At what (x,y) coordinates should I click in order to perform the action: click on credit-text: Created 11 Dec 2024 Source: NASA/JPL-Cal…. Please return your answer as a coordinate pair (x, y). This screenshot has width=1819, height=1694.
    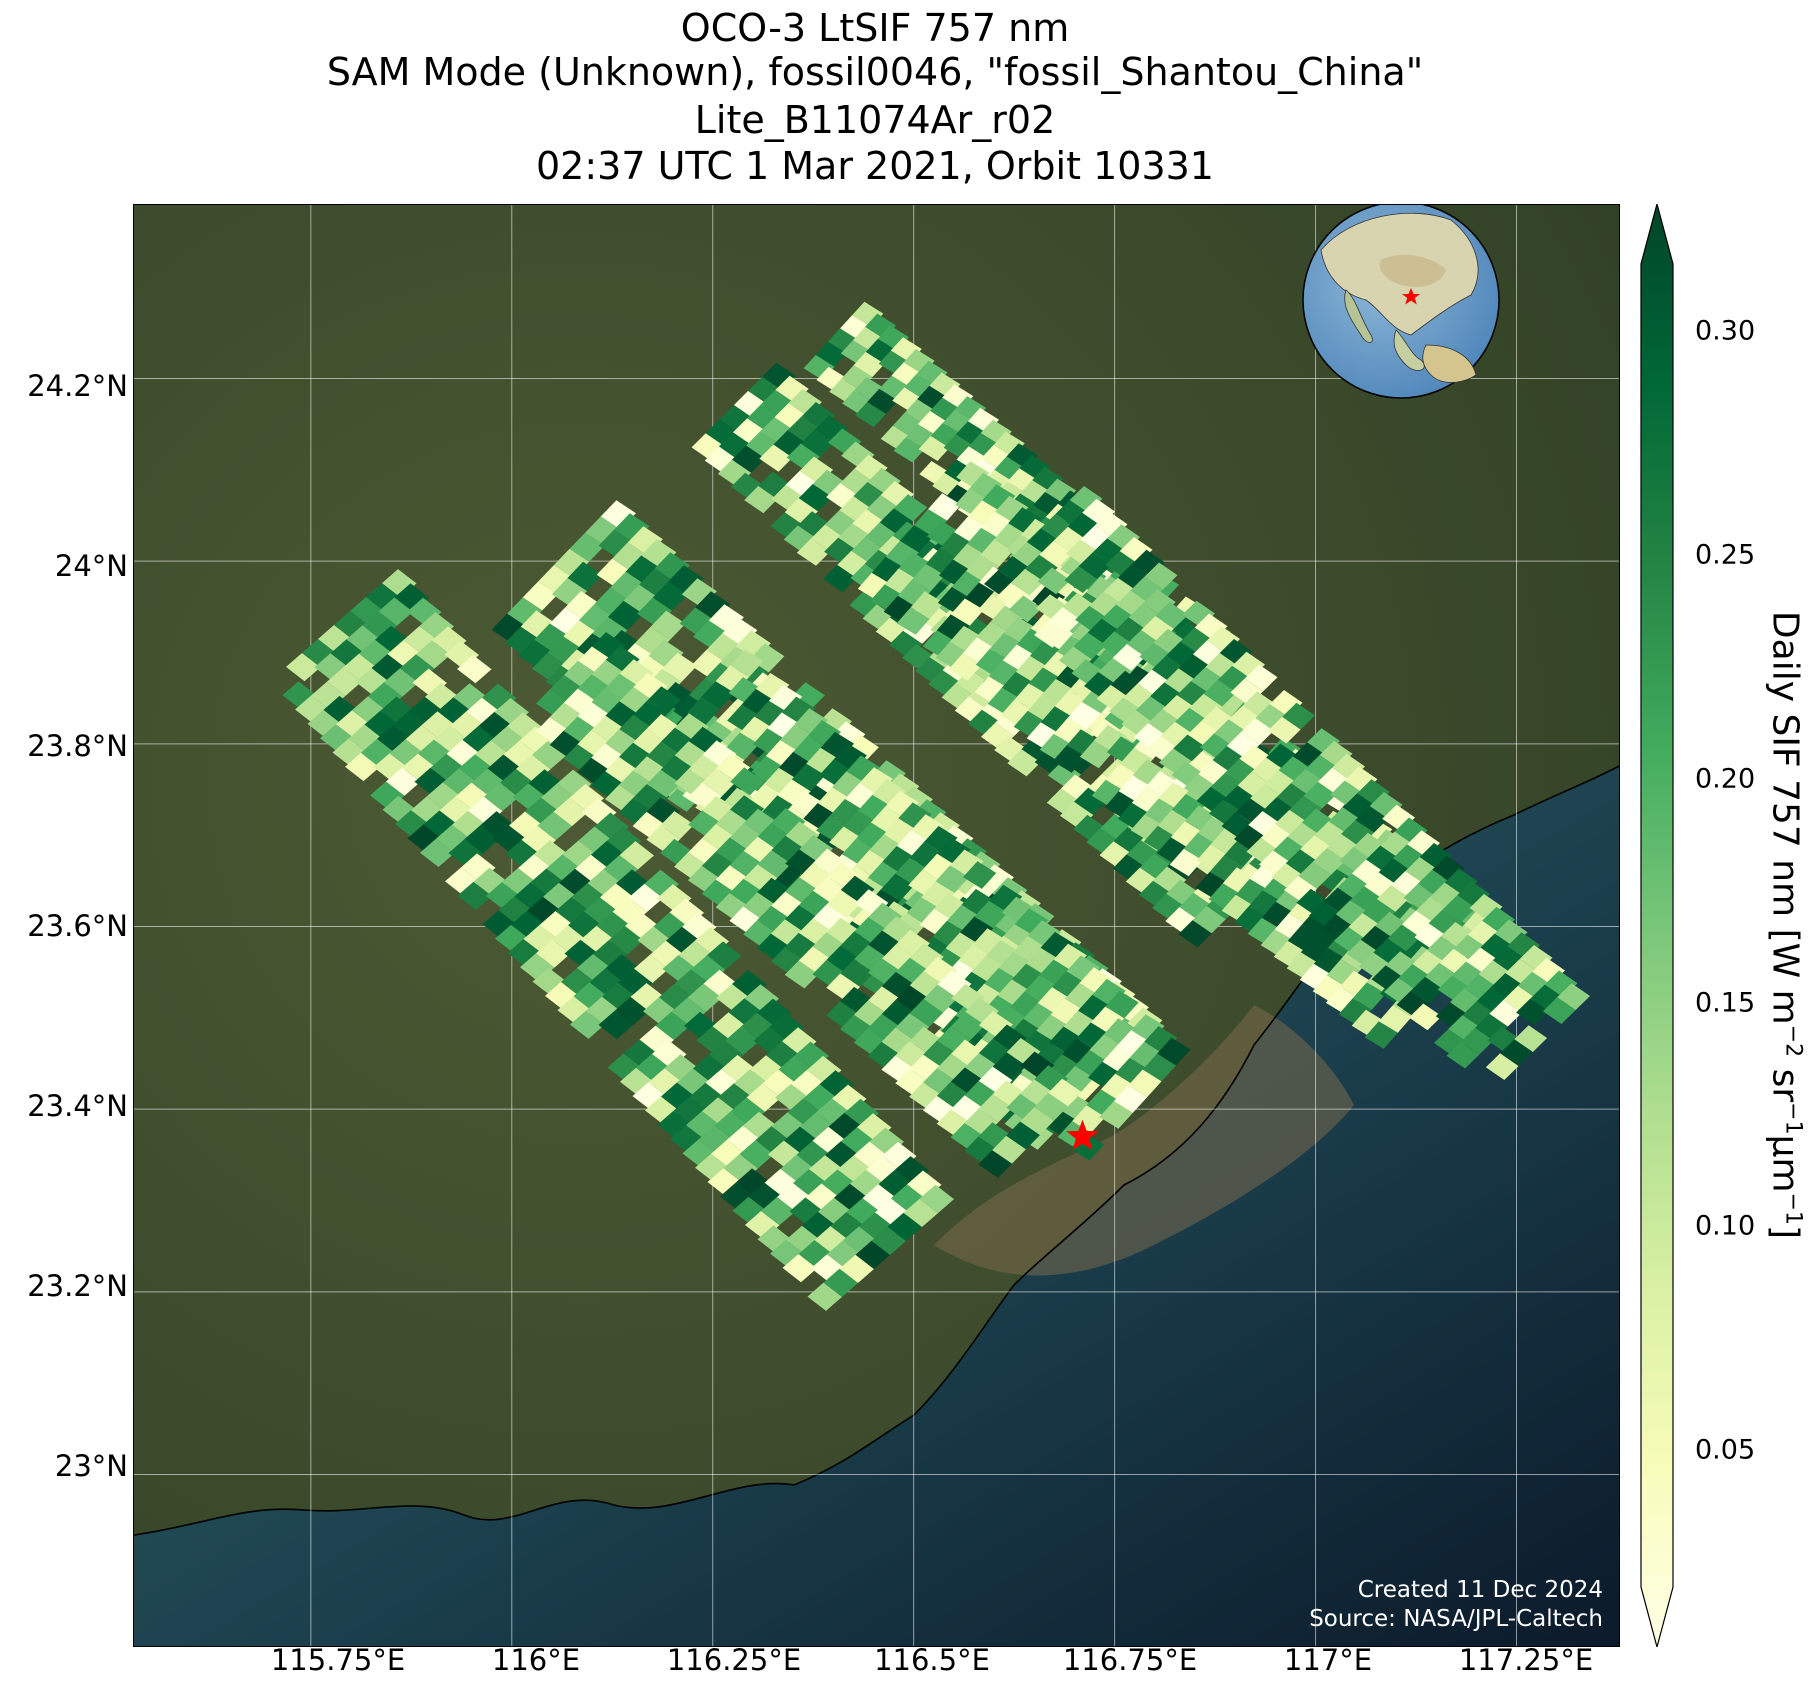
    Looking at the image, I should click on (1456, 1605).